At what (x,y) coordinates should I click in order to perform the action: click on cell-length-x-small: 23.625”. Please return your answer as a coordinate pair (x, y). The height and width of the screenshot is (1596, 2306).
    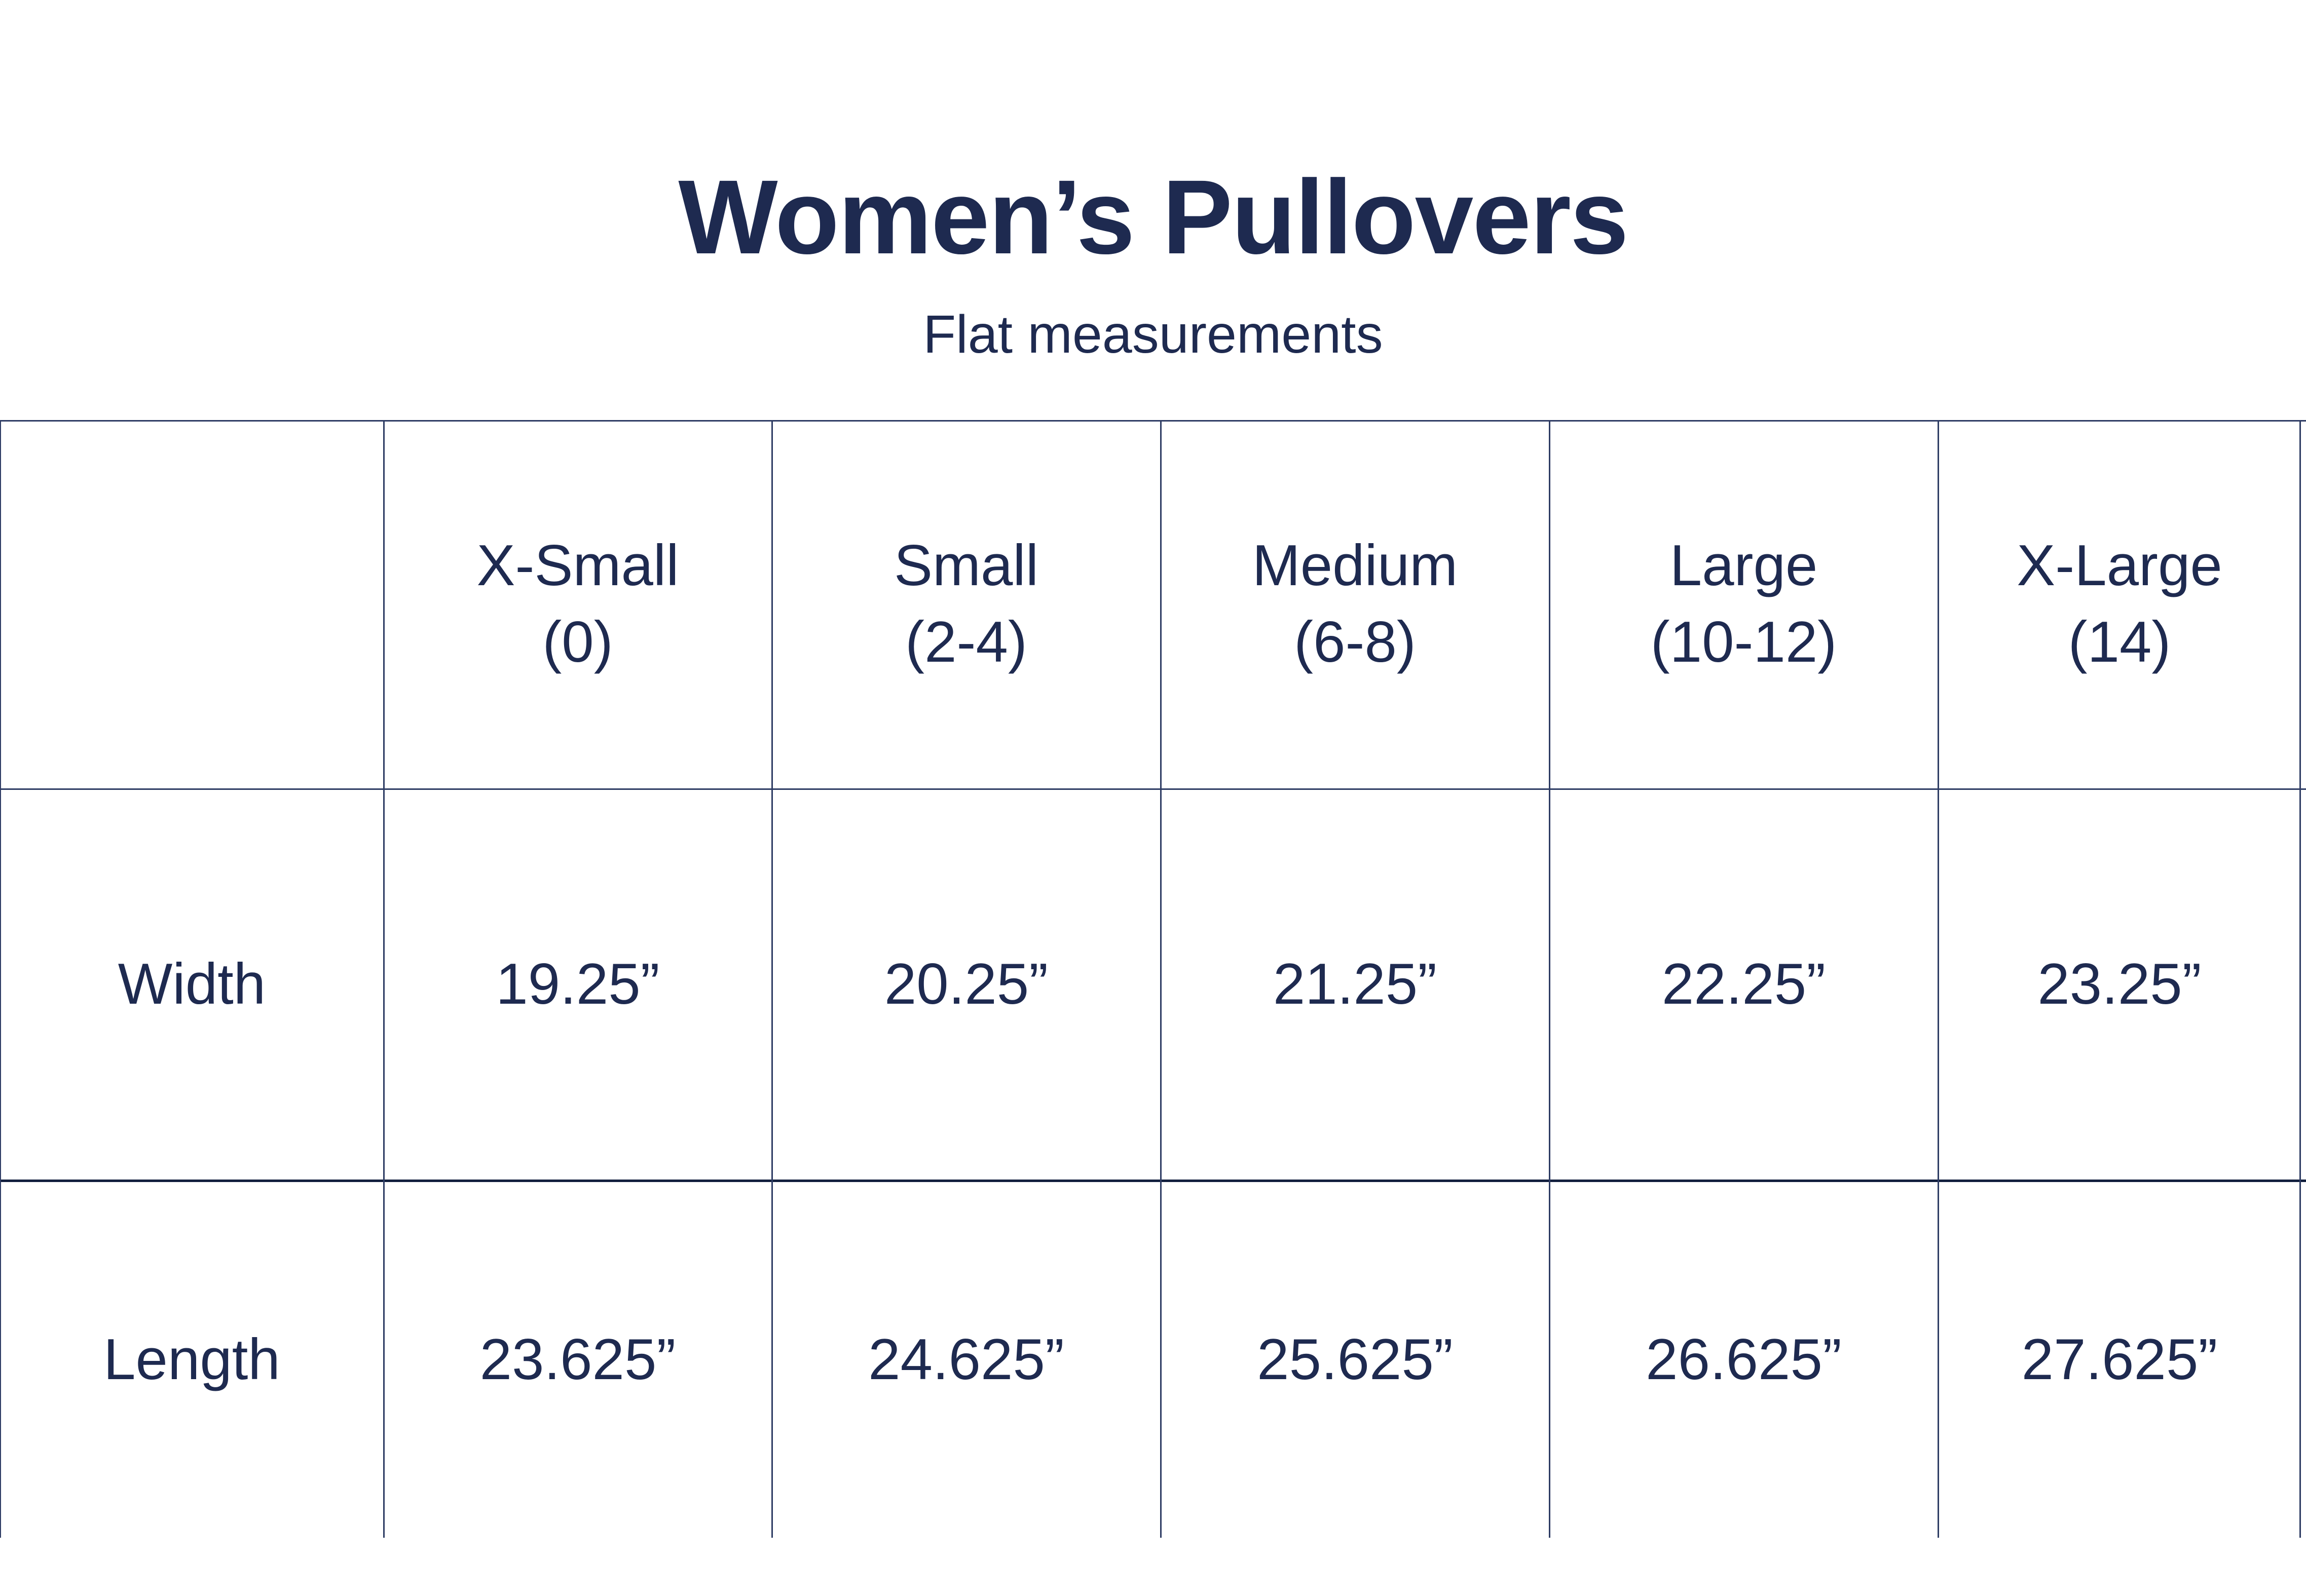
    Looking at the image, I should click on (577, 1359).